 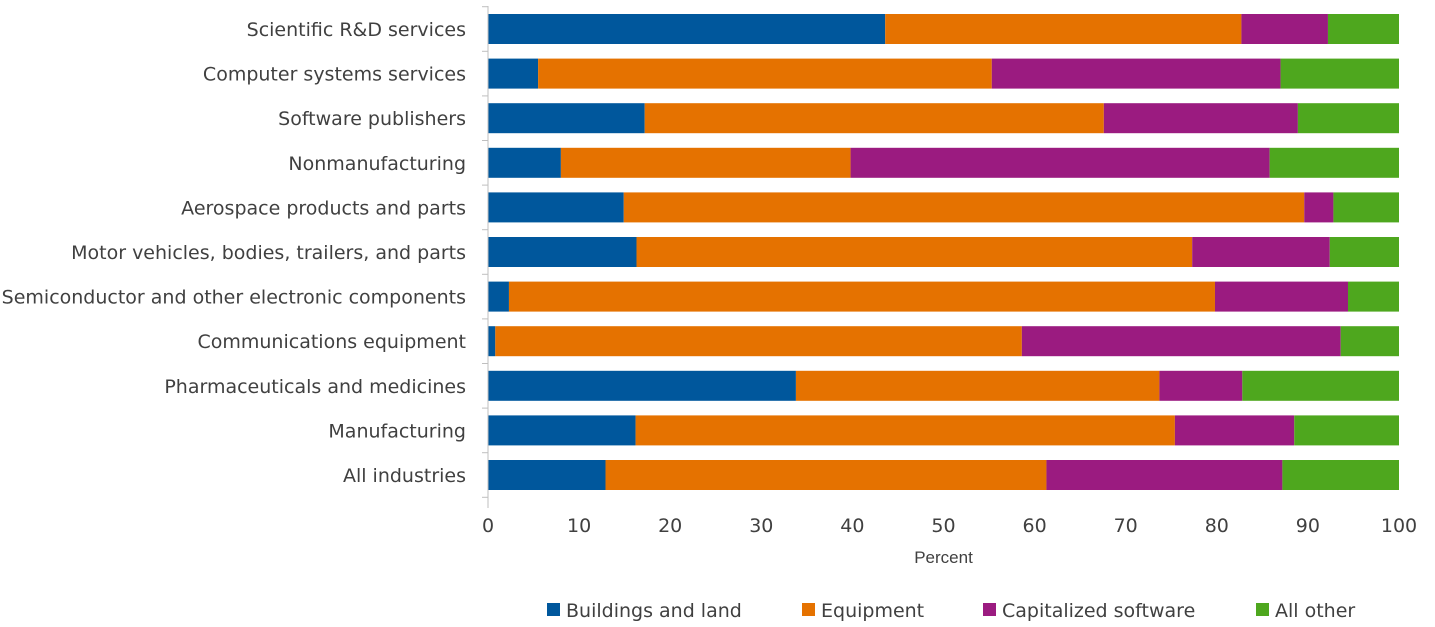 What do you see at coordinates (872, 611) in the screenshot?
I see `legend-label: Equipment` at bounding box center [872, 611].